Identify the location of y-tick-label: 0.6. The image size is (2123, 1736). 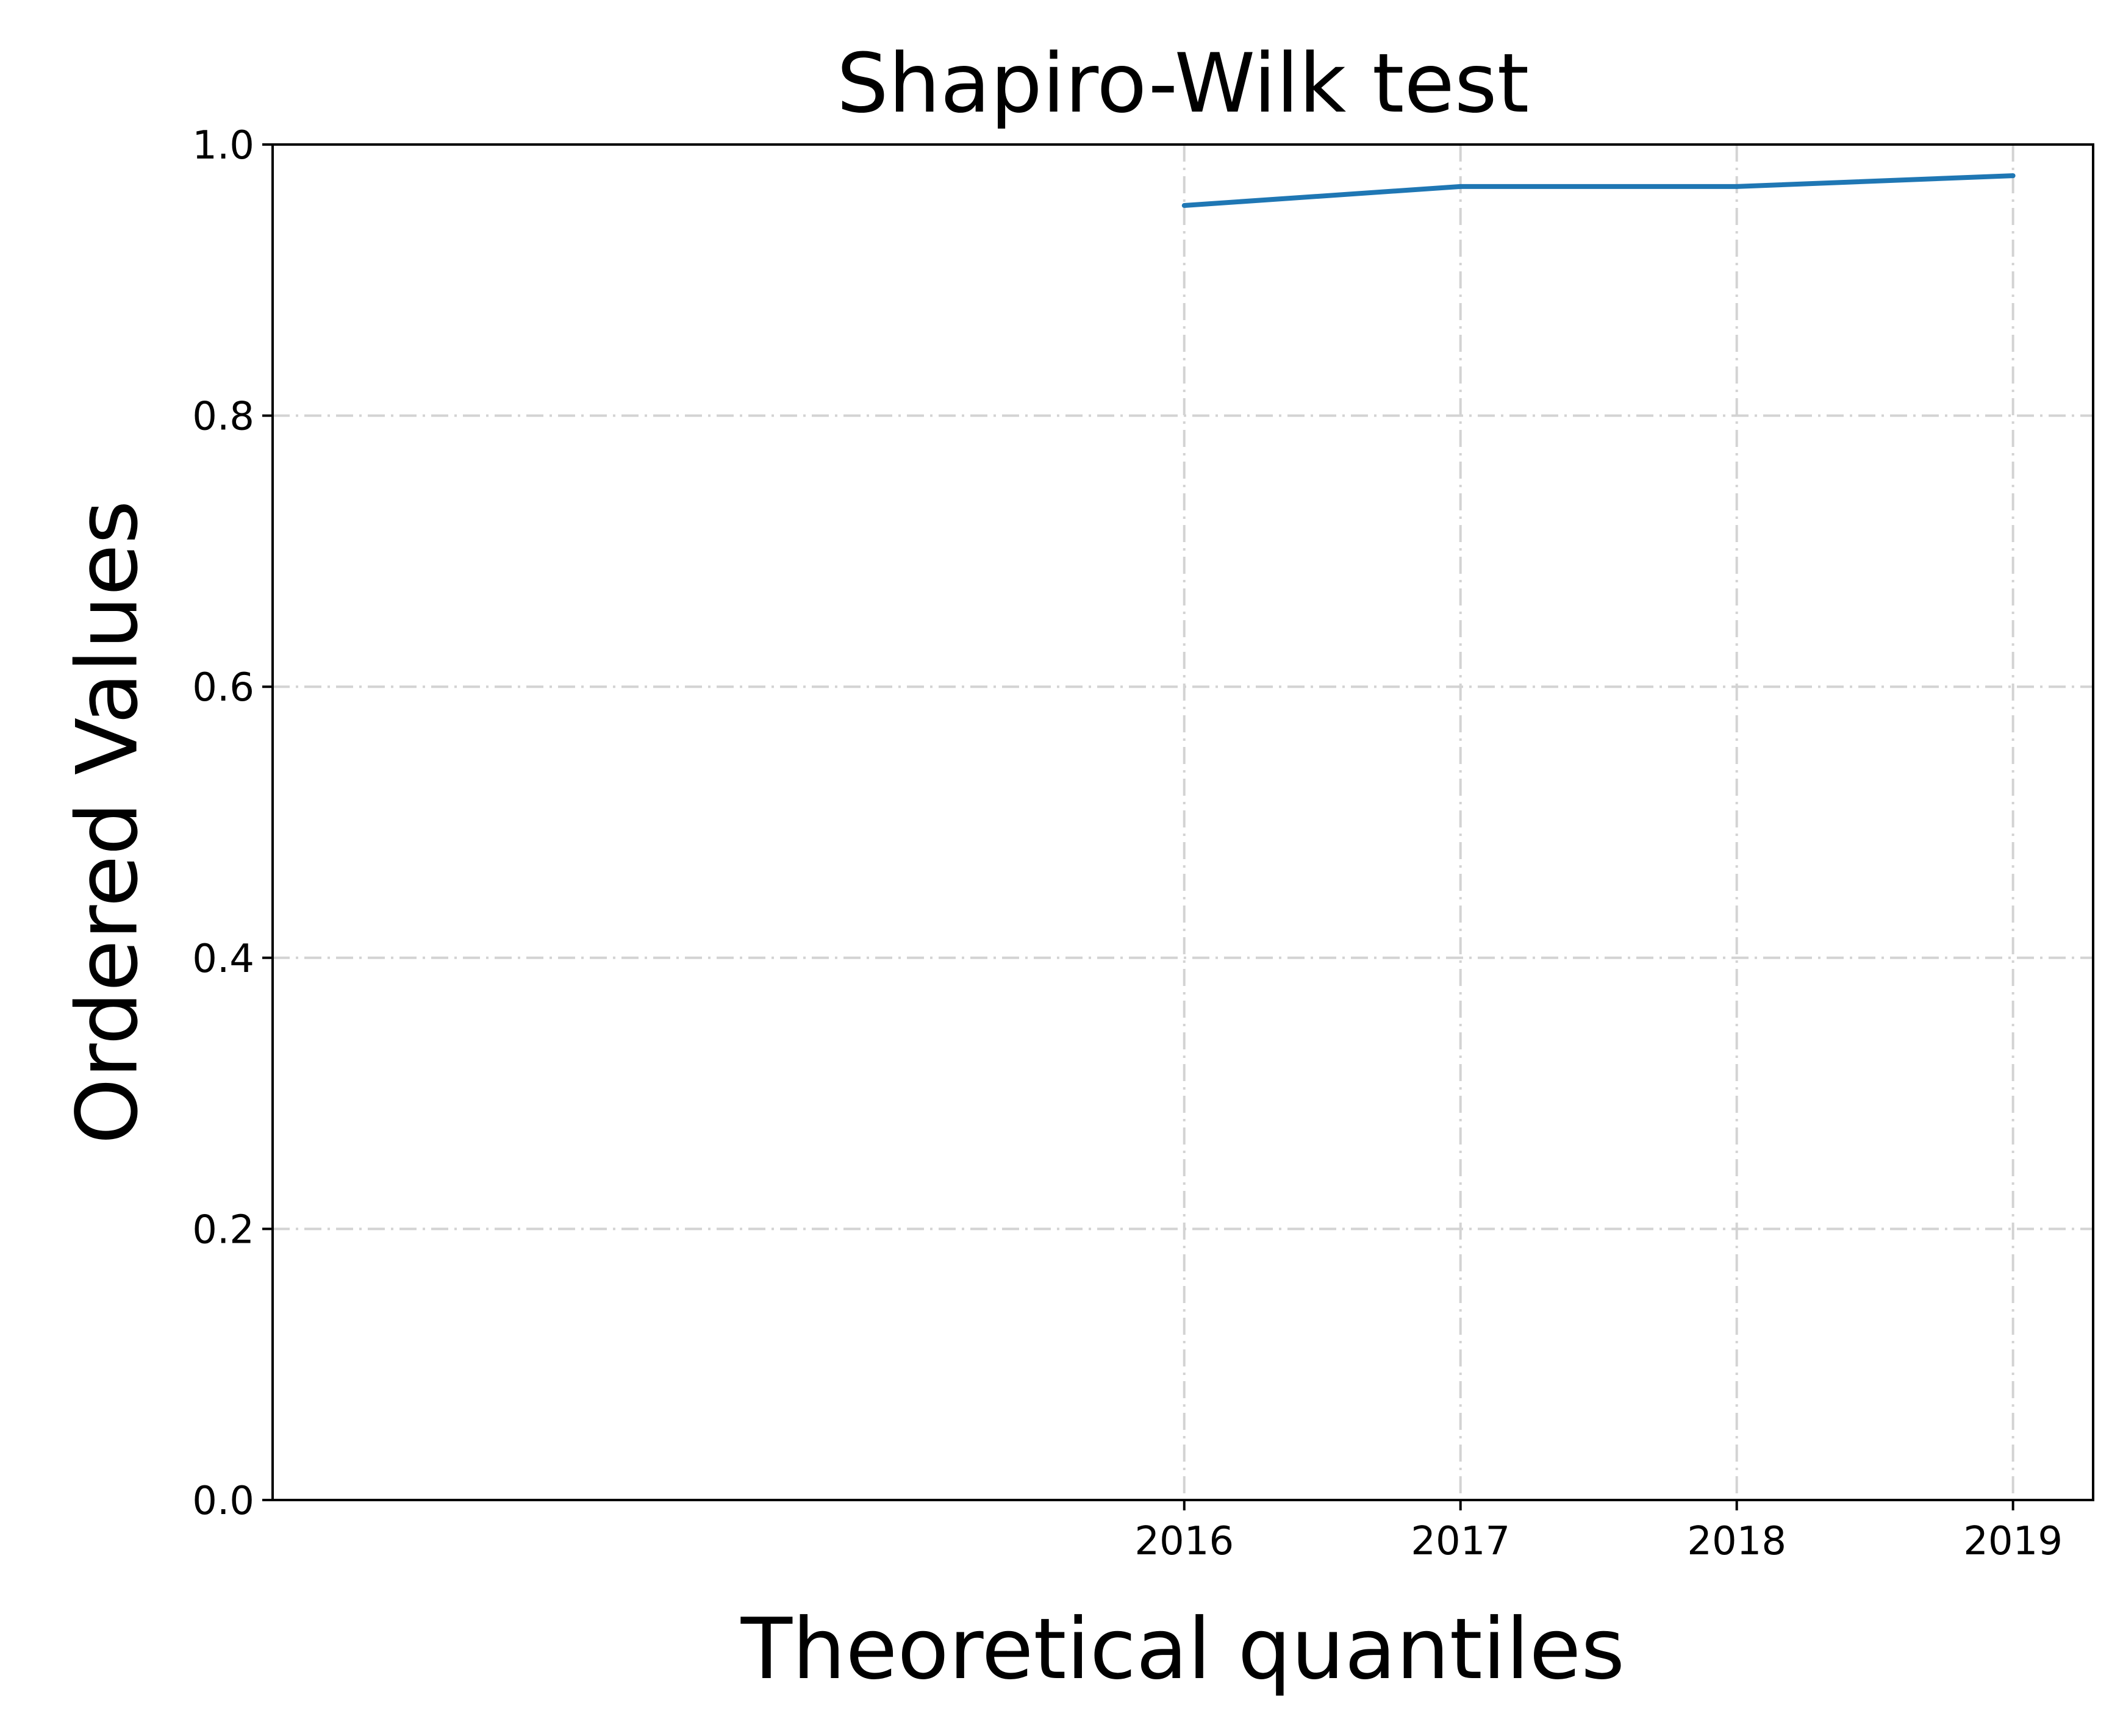
(223, 687).